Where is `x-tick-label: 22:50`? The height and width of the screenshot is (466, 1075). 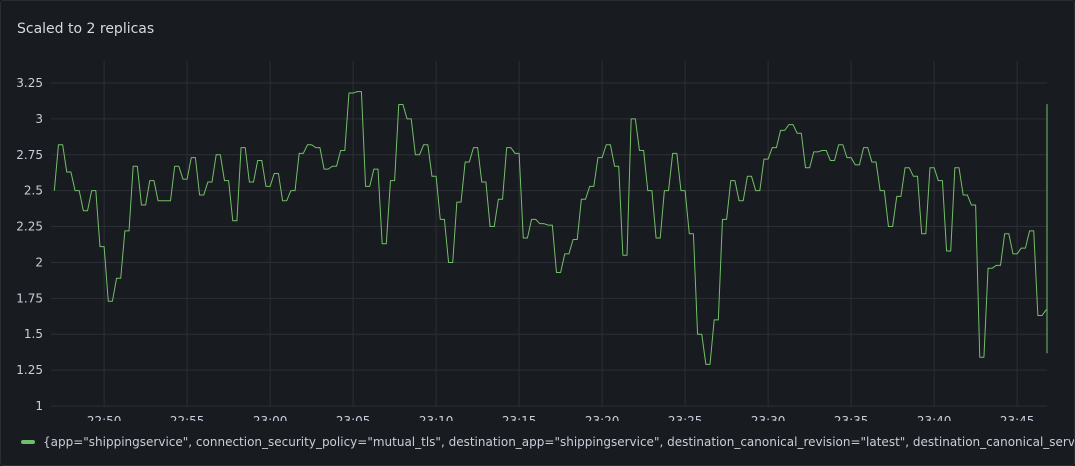
x-tick-label: 22:50 is located at coordinates (104, 417).